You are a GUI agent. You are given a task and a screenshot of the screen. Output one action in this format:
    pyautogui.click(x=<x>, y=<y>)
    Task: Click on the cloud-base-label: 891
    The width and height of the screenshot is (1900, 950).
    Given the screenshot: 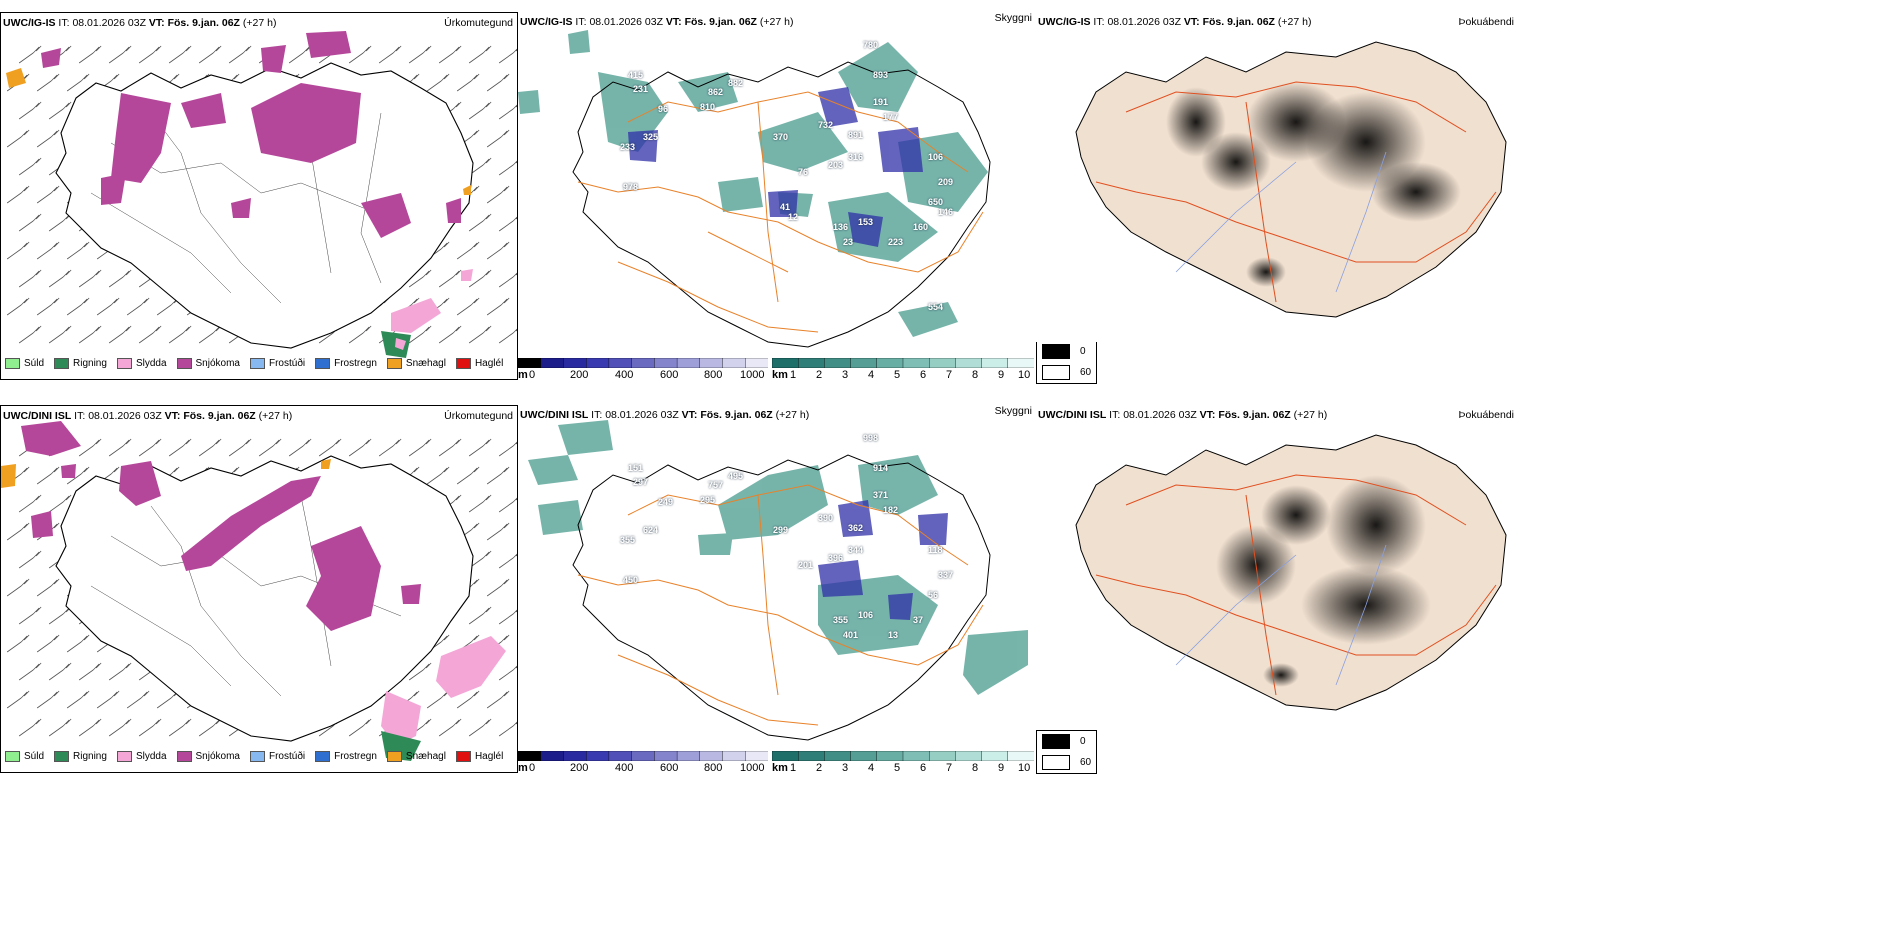 What is the action you would take?
    pyautogui.click(x=856, y=135)
    